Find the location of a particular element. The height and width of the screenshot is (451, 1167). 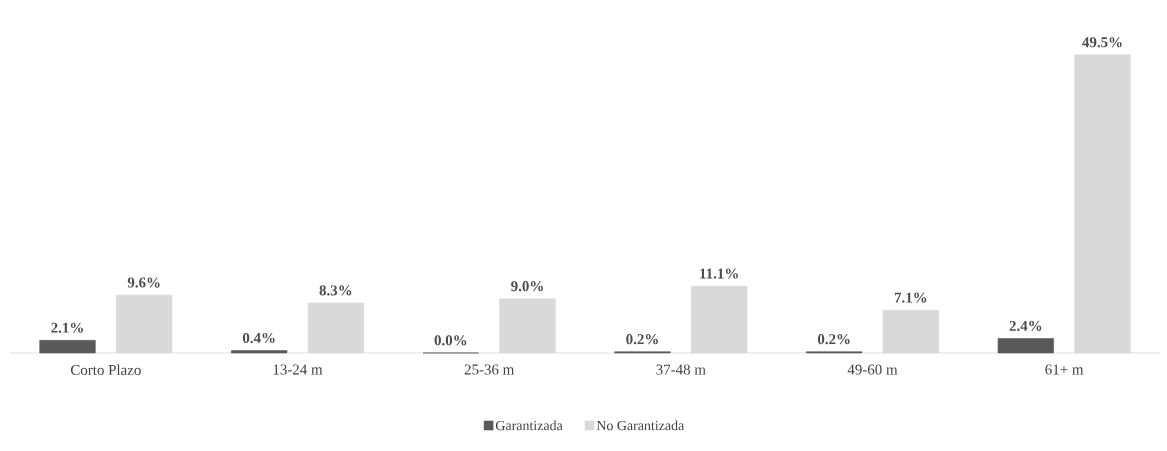

data-label: 0.0% is located at coordinates (450, 340).